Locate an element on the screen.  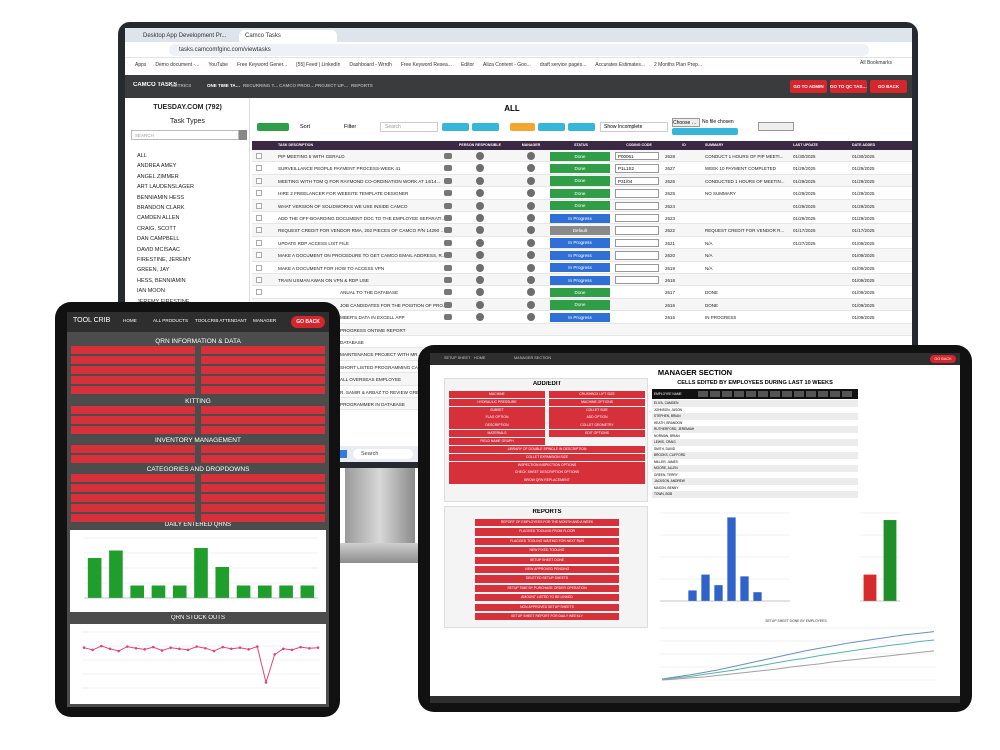
choose-file: Choose File is located at coordinates (686, 122).